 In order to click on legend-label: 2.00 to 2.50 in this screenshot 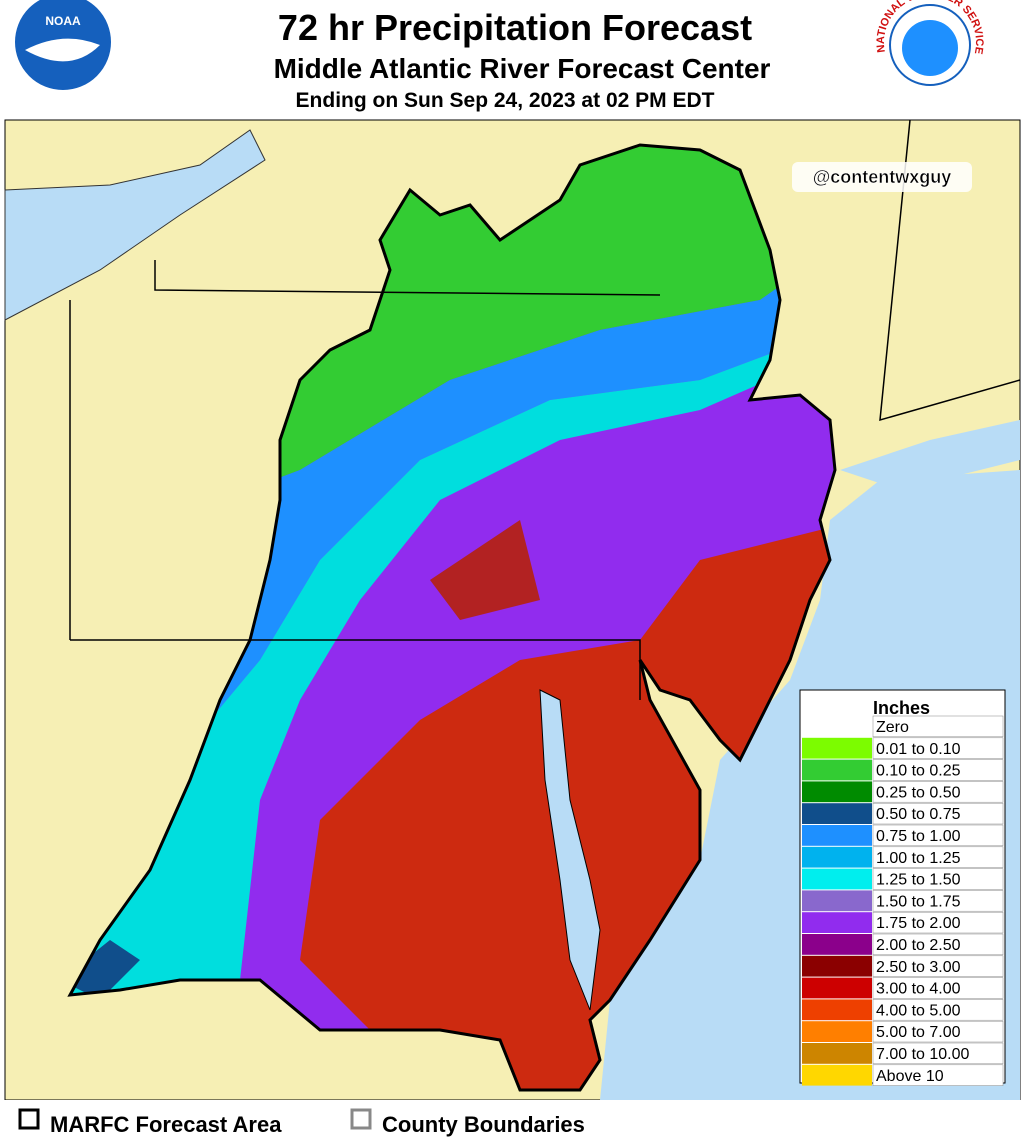, I will do `click(918, 945)`.